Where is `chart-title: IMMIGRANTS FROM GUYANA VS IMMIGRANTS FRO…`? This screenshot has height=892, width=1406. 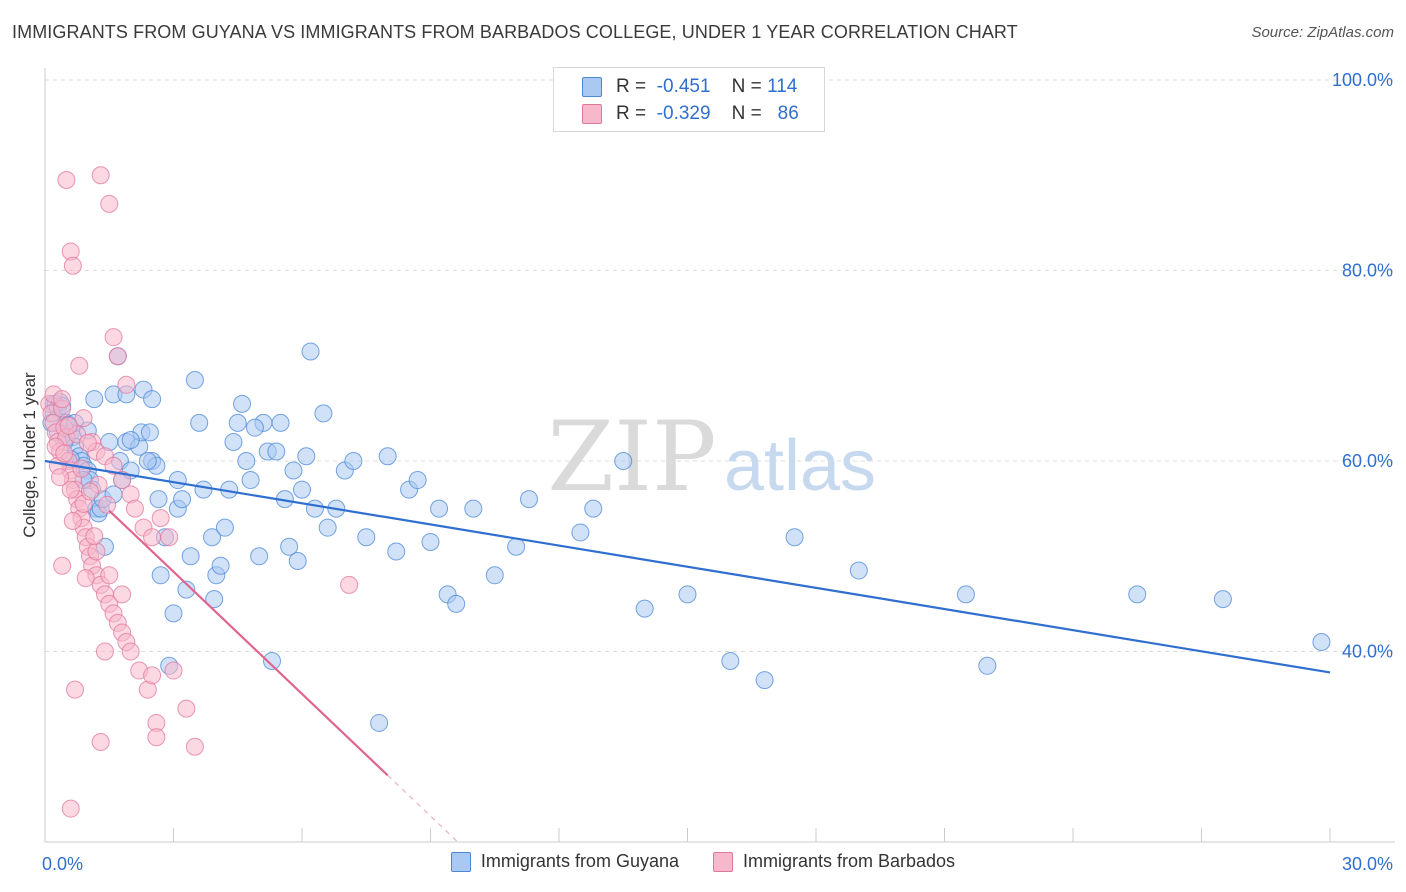 chart-title: IMMIGRANTS FROM GUYANA VS IMMIGRANTS FRO… is located at coordinates (515, 32).